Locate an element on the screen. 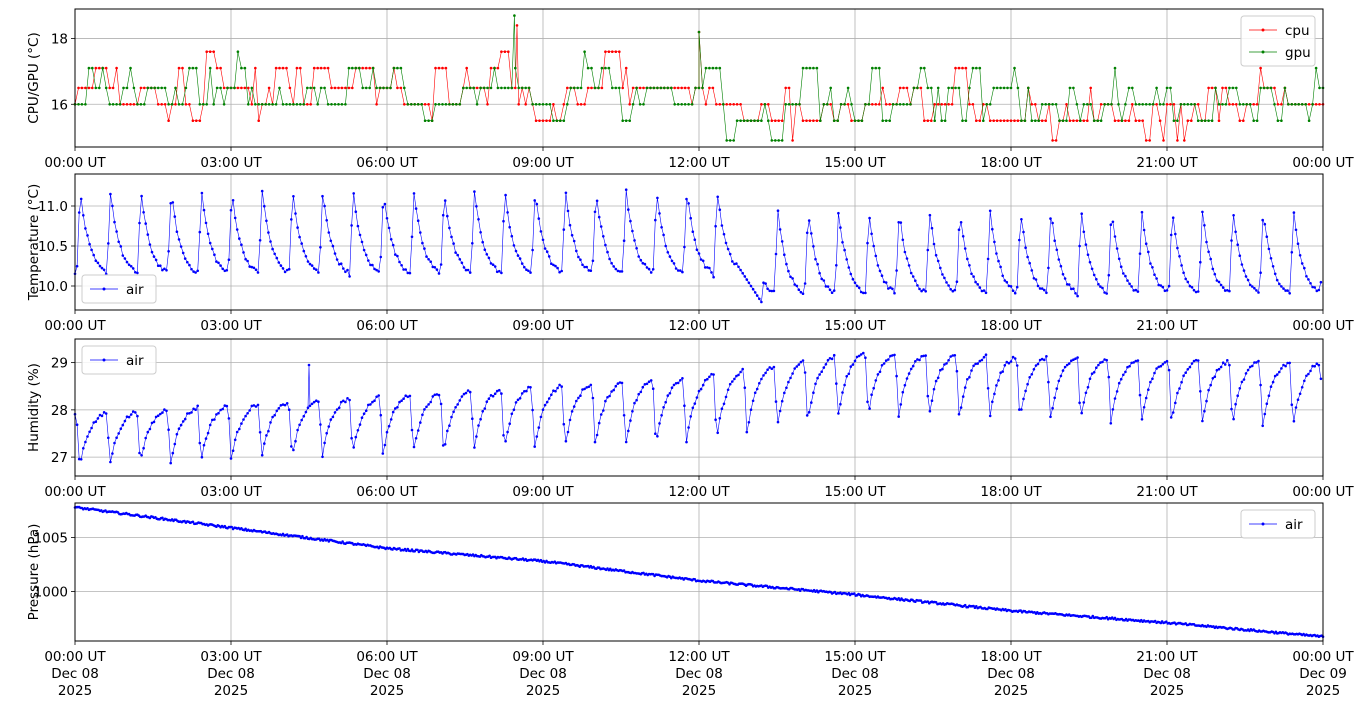 The height and width of the screenshot is (711, 1364). legend-marker is located at coordinates (1263, 524).